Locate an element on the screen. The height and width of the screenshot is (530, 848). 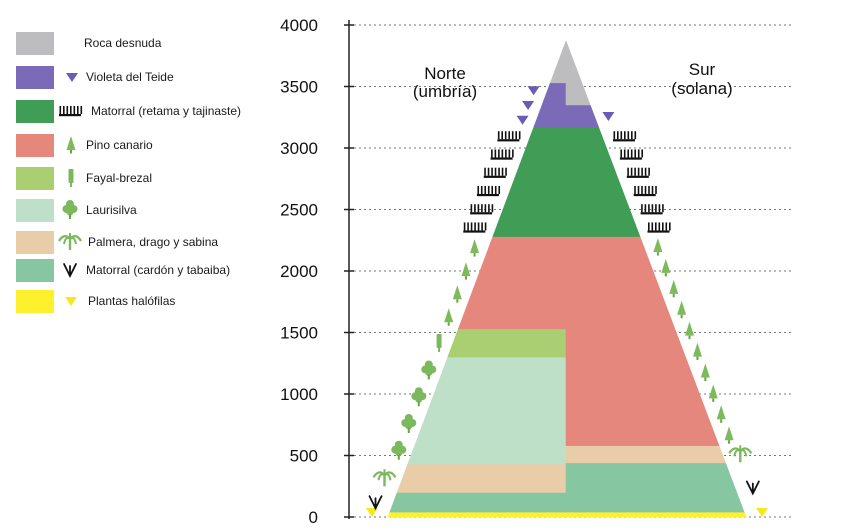
tick-label: 500 is located at coordinates (304, 456).